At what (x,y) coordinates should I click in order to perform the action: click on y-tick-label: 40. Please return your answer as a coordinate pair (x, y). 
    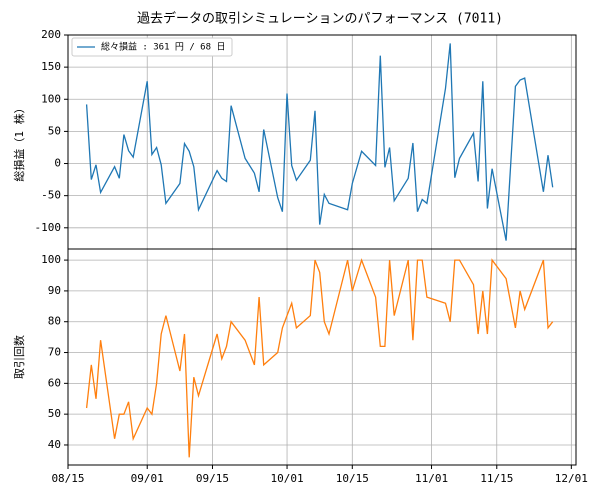
    Looking at the image, I should click on (54, 444).